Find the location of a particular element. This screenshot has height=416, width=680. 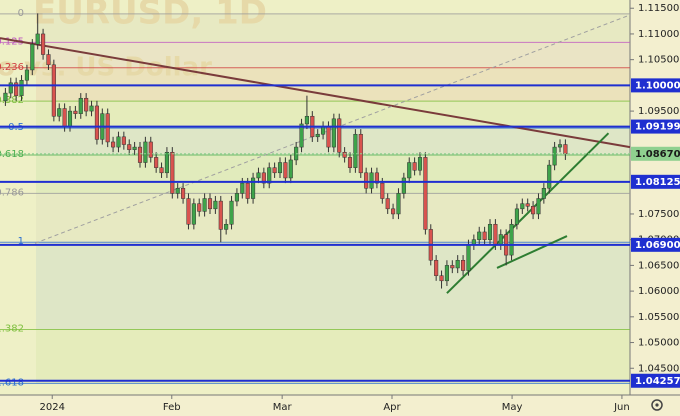

fib-label: 0 is located at coordinates (21, 13).